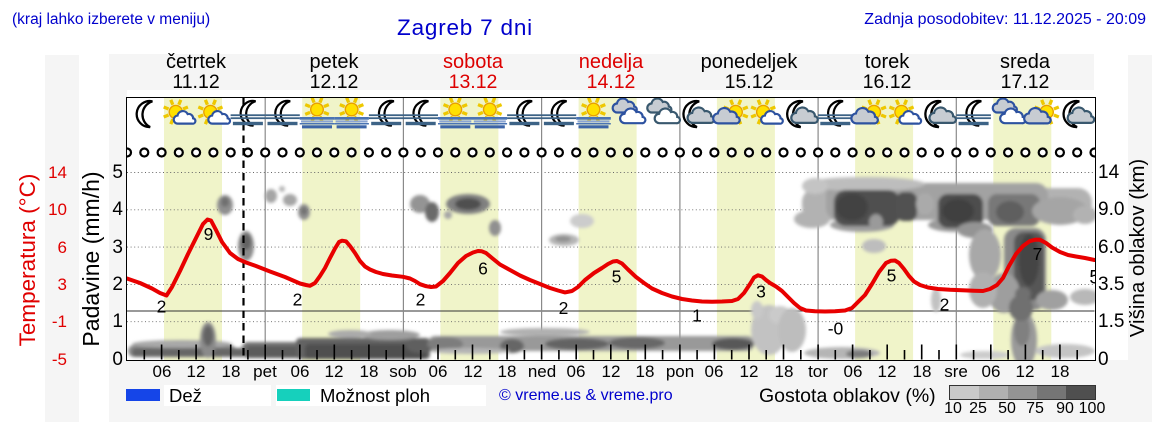  I want to click on svg-text: 7, so click(1038, 254).